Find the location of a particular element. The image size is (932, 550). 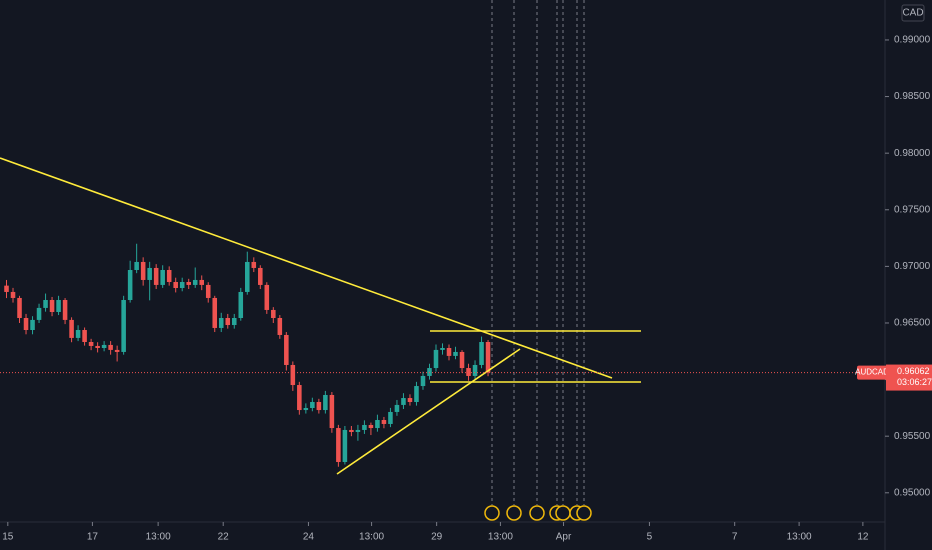

price-tag is located at coordinates (909, 377).